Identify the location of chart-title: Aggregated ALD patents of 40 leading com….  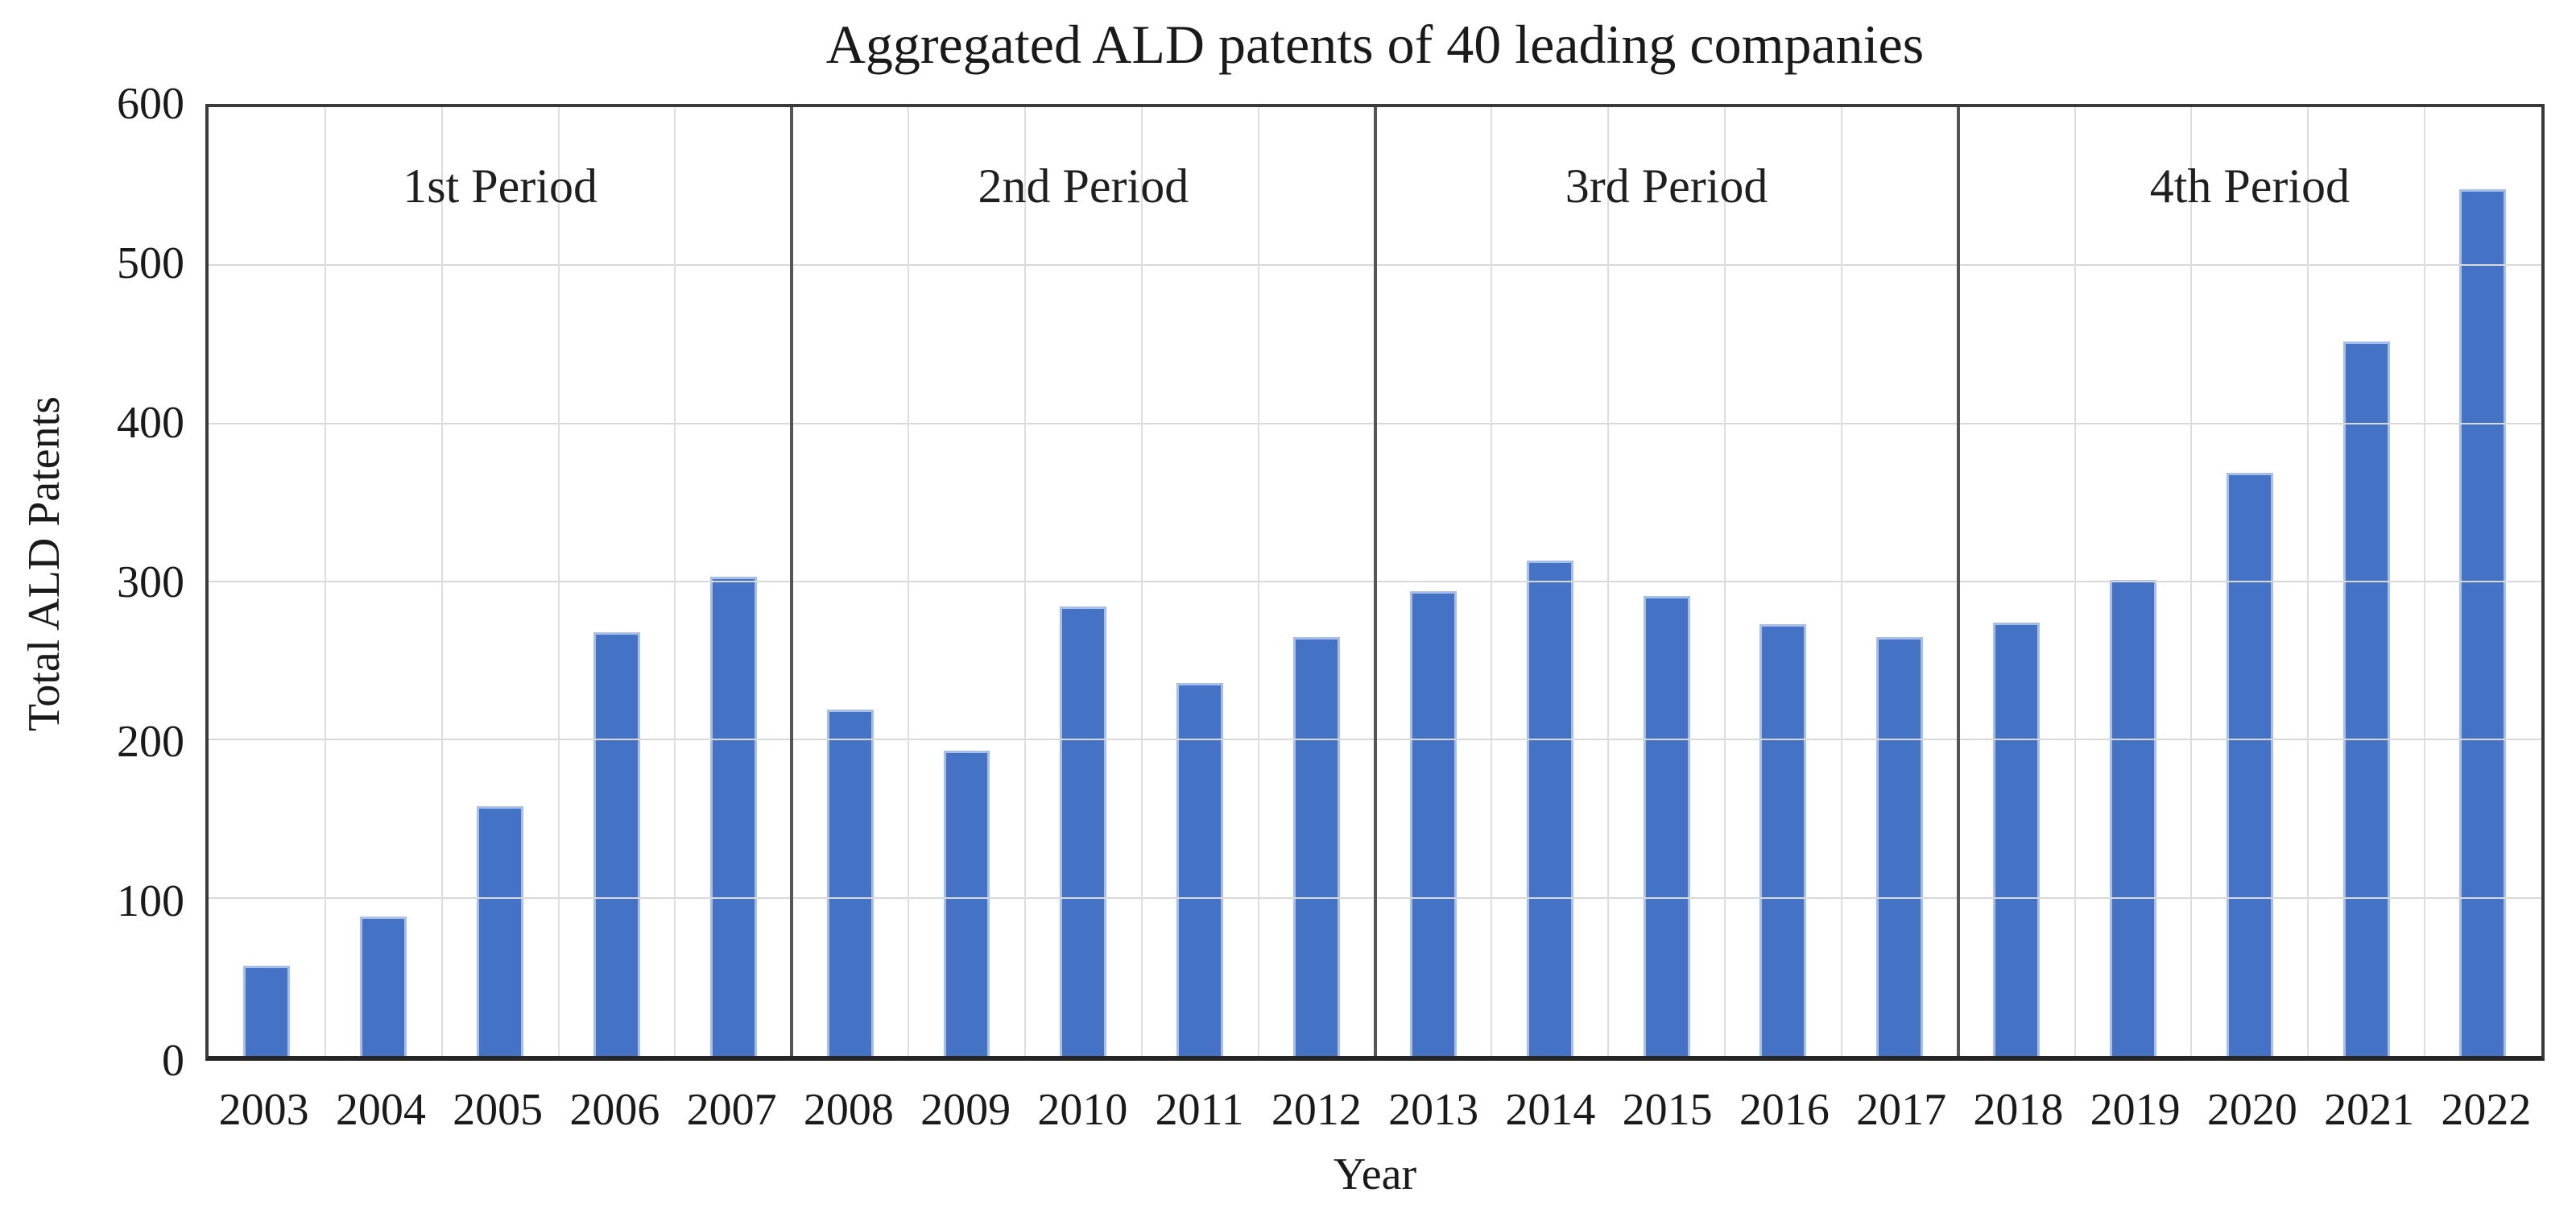
(1375, 44).